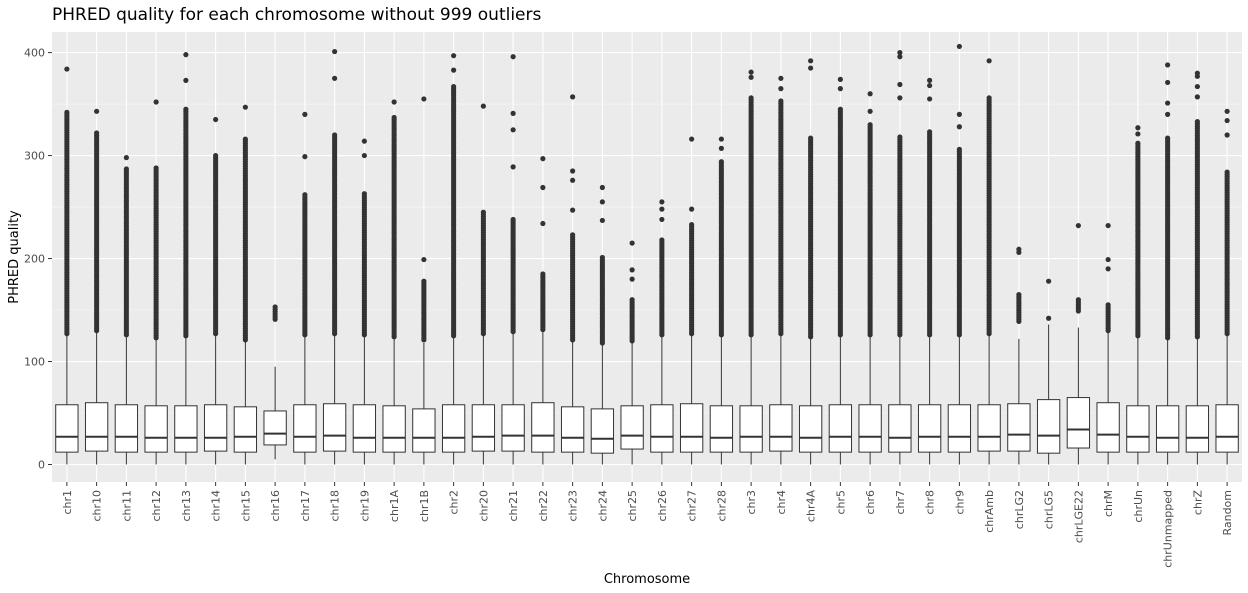 Image resolution: width=1248 pixels, height=593 pixels. What do you see at coordinates (632, 352) in the screenshot?
I see `box-chr25` at bounding box center [632, 352].